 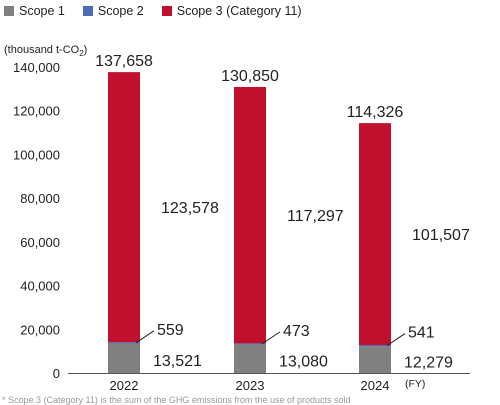 What do you see at coordinates (441, 235) in the screenshot?
I see `scope3-value-label: 101,507` at bounding box center [441, 235].